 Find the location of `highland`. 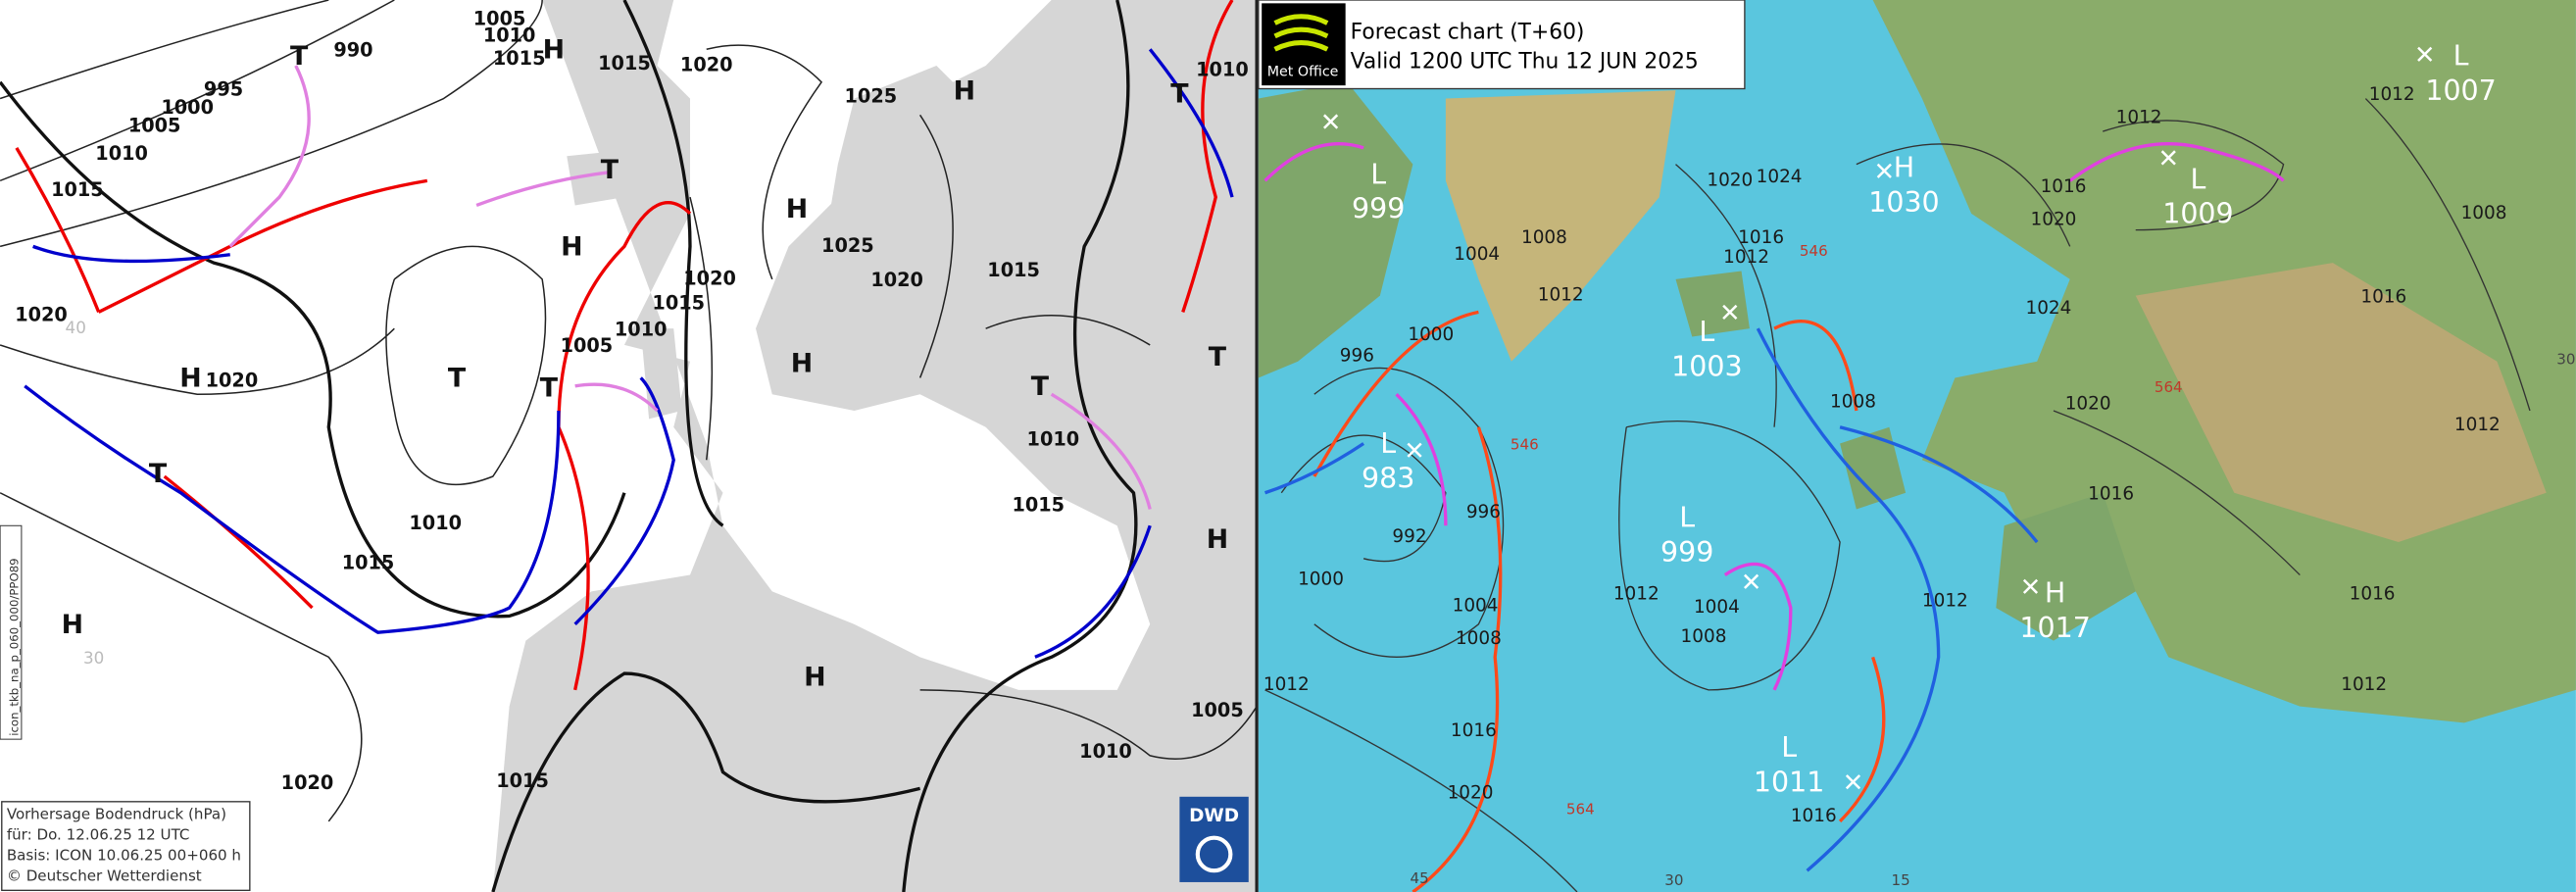

highland is located at coordinates (2341, 403).